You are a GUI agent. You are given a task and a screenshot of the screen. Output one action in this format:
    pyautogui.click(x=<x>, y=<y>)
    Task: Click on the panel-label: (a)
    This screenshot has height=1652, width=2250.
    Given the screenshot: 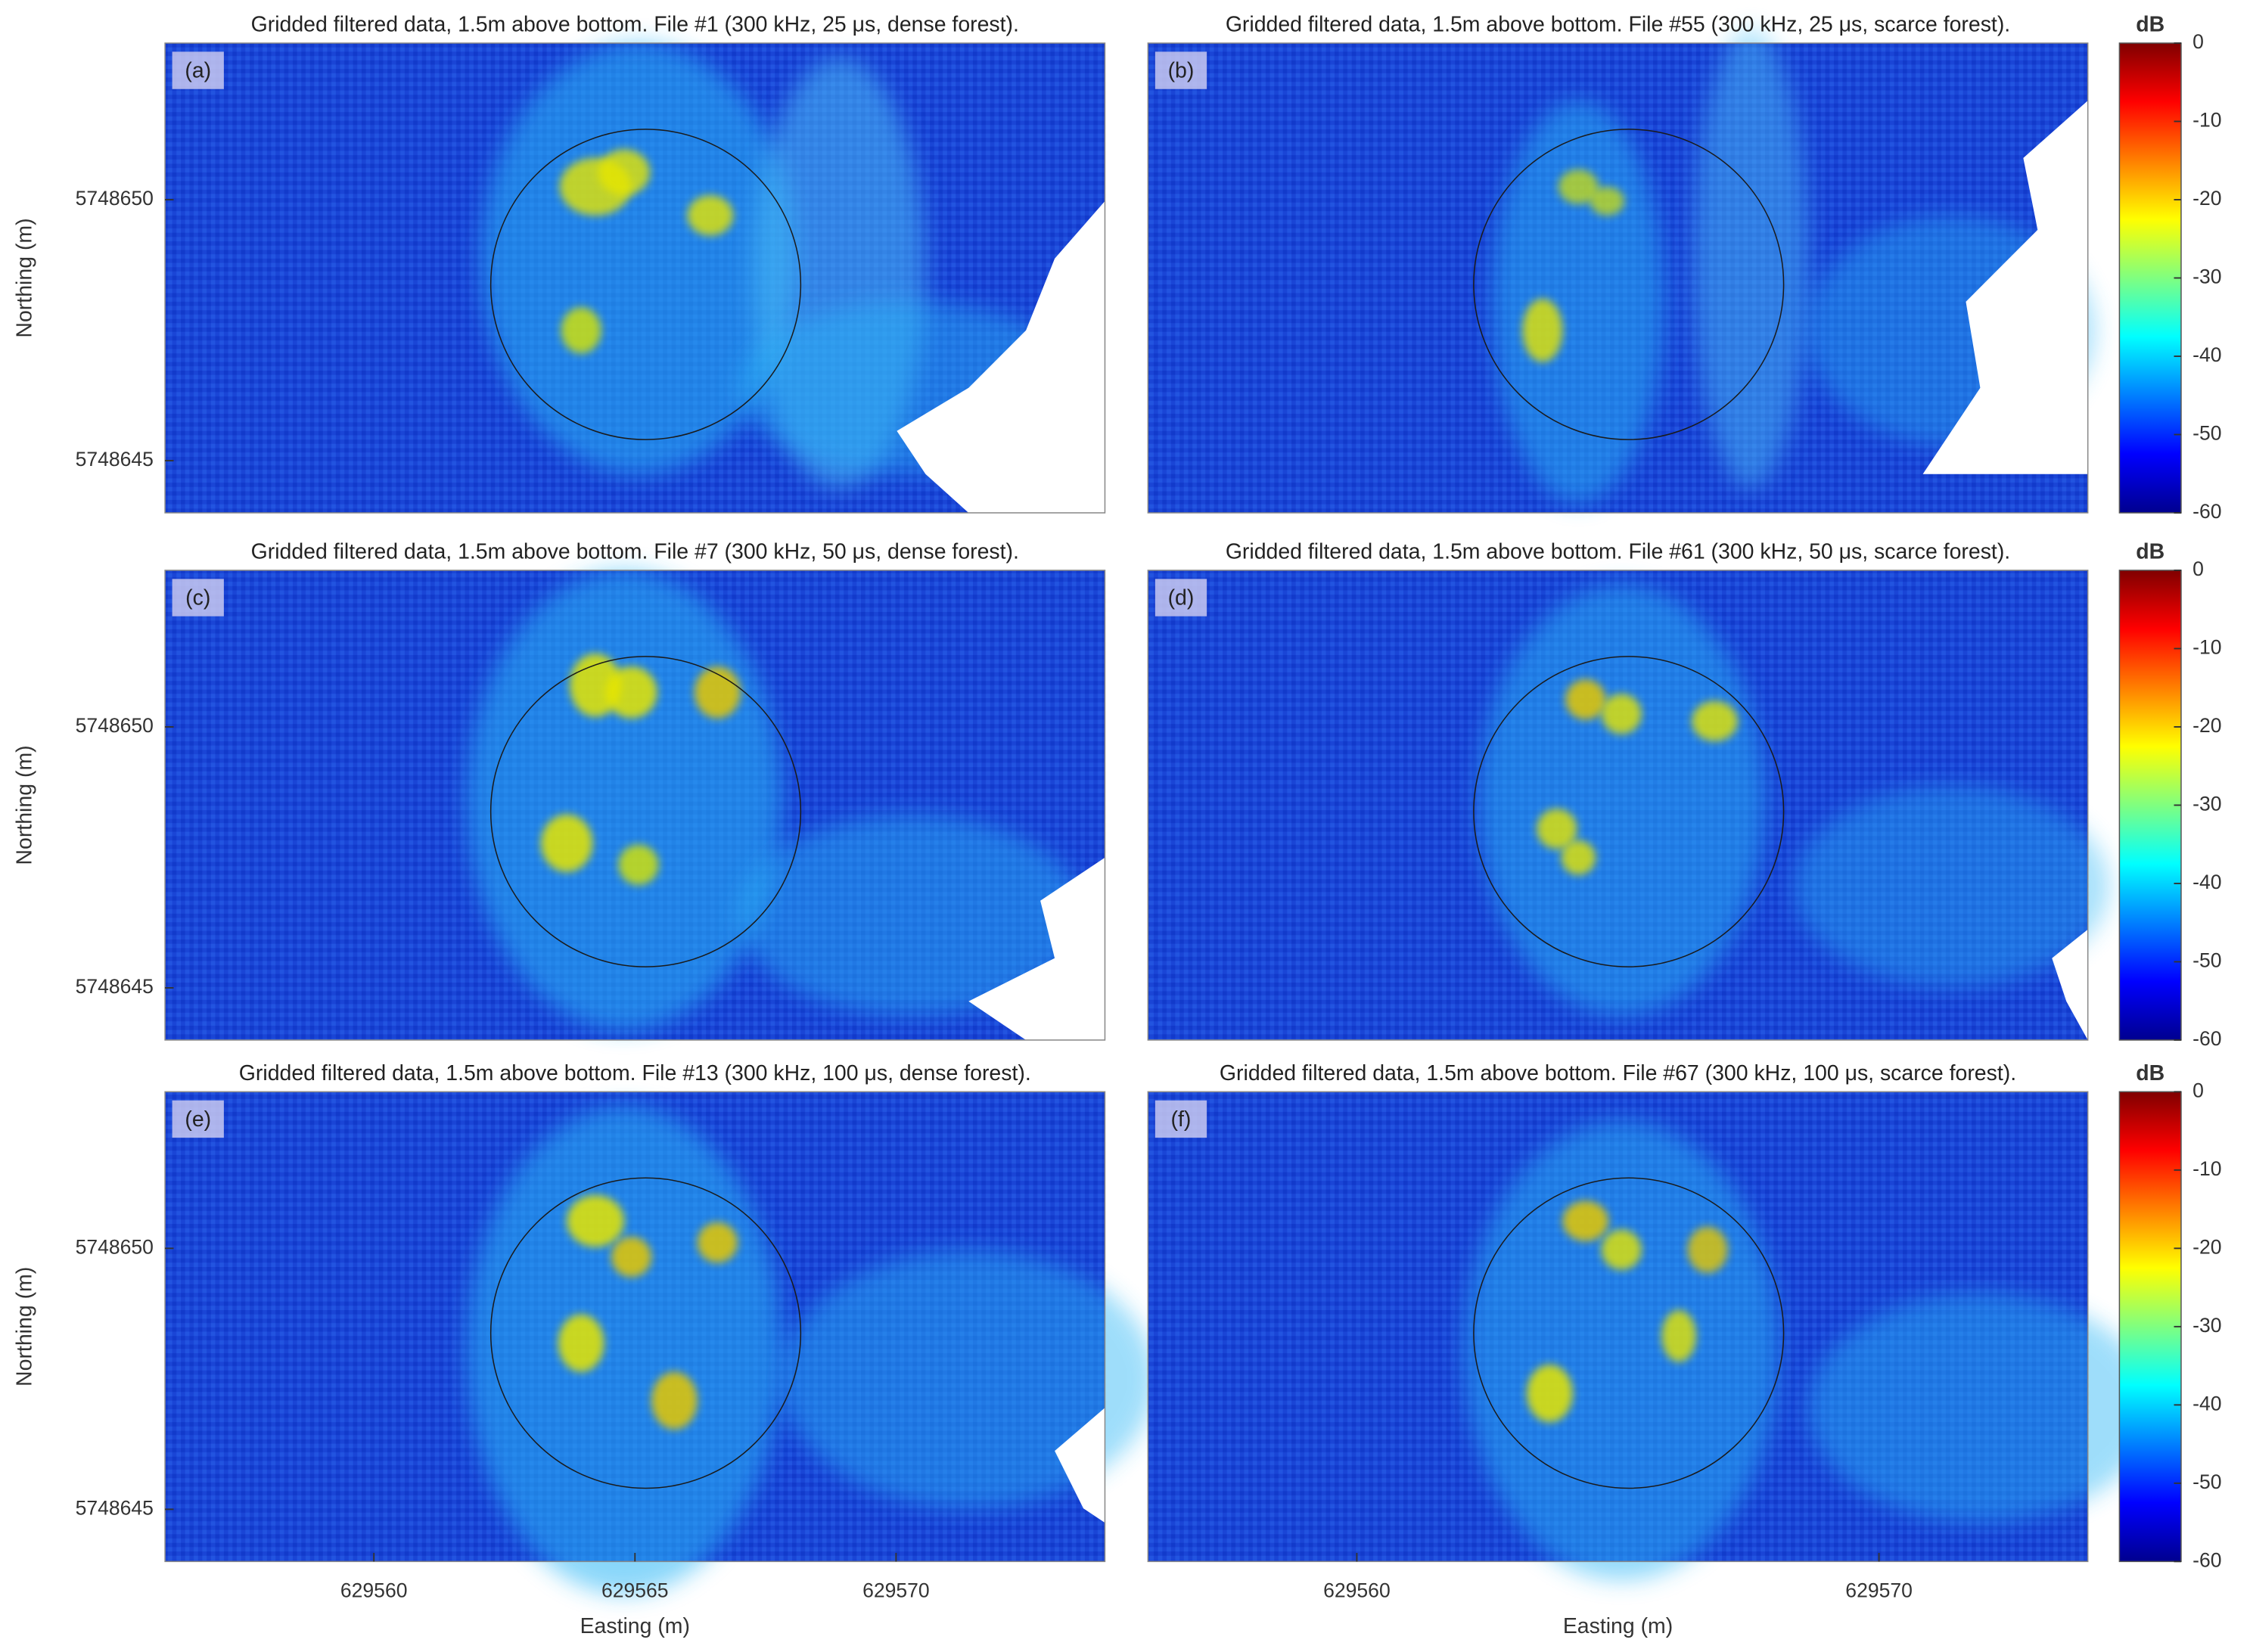 What is the action you would take?
    pyautogui.click(x=198, y=70)
    